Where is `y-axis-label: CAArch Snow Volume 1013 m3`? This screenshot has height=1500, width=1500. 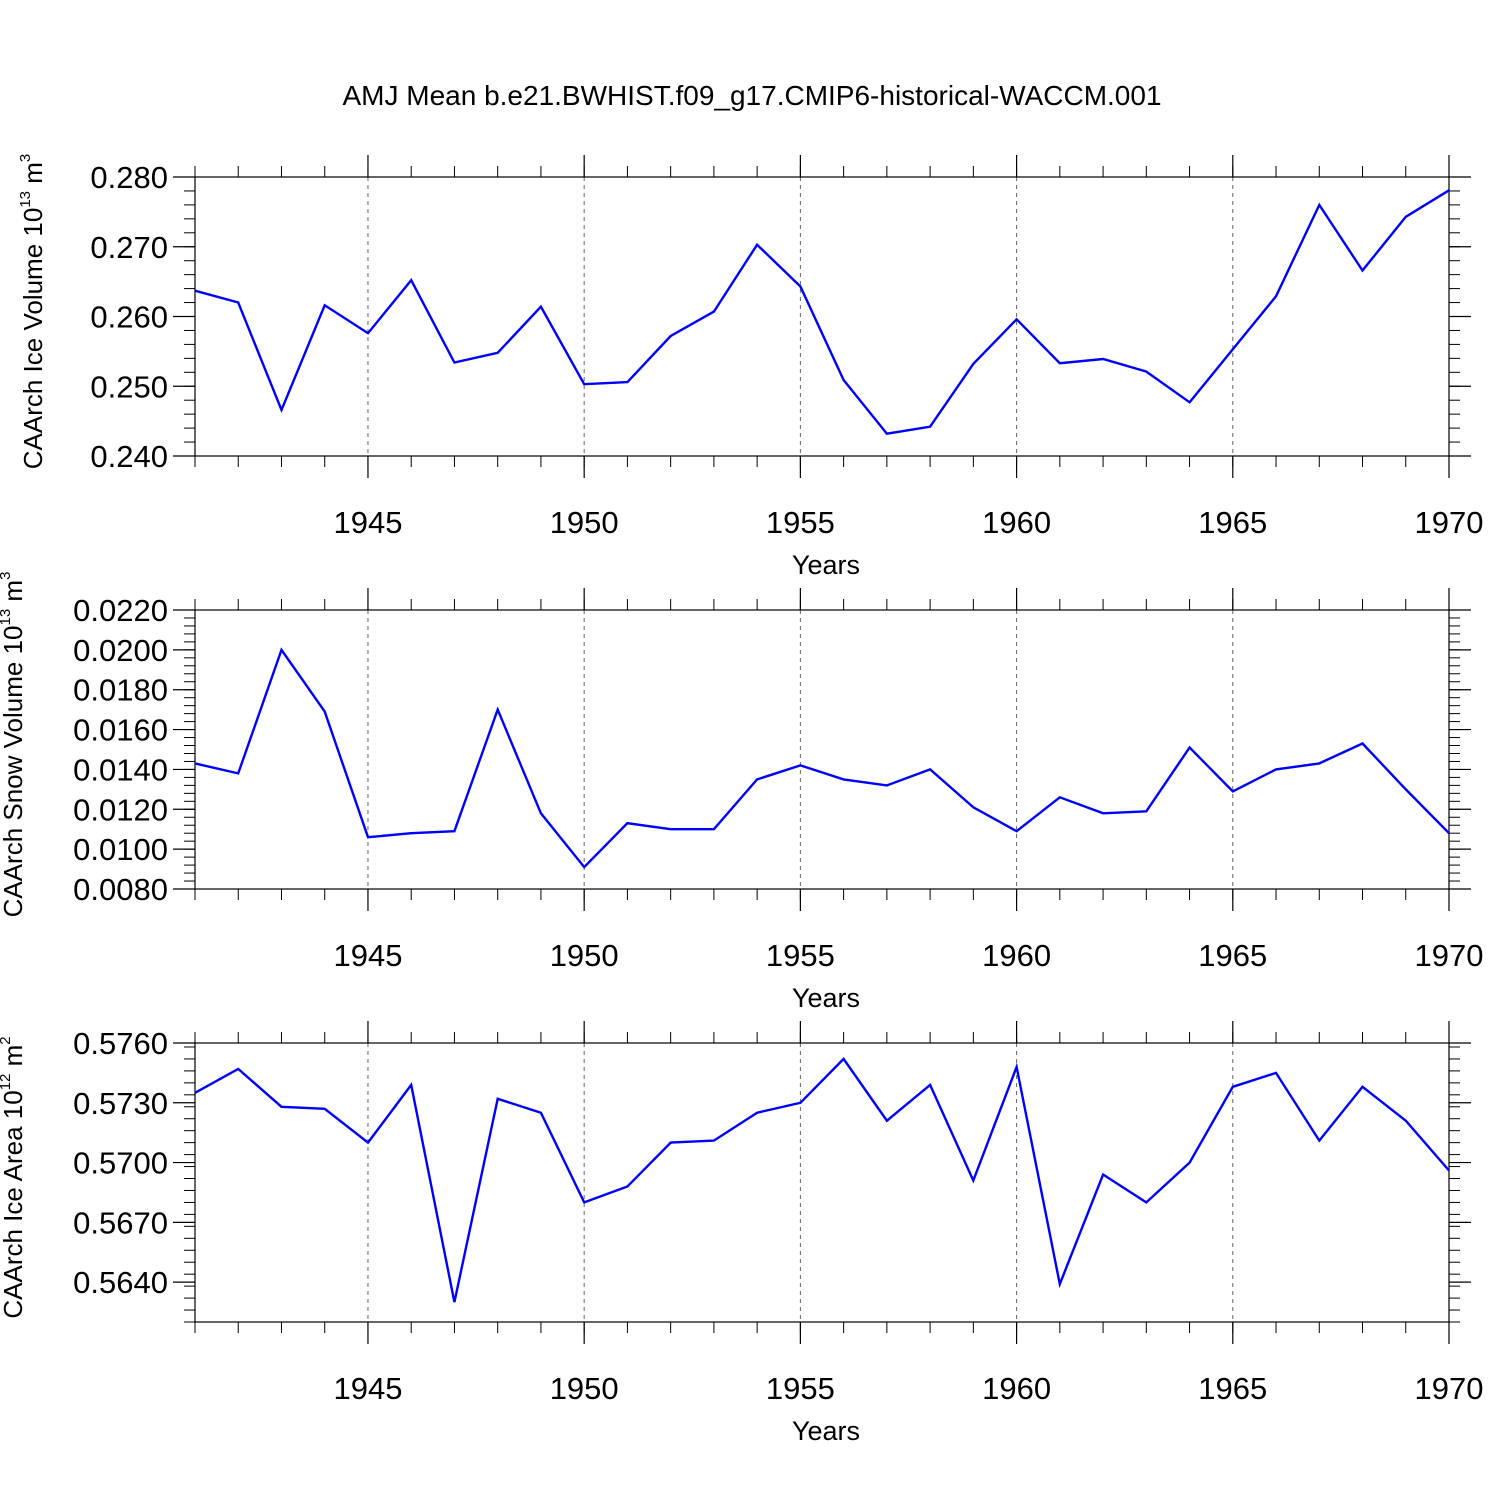
y-axis-label: CAArch Snow Volume 1013 m3 is located at coordinates (14, 745).